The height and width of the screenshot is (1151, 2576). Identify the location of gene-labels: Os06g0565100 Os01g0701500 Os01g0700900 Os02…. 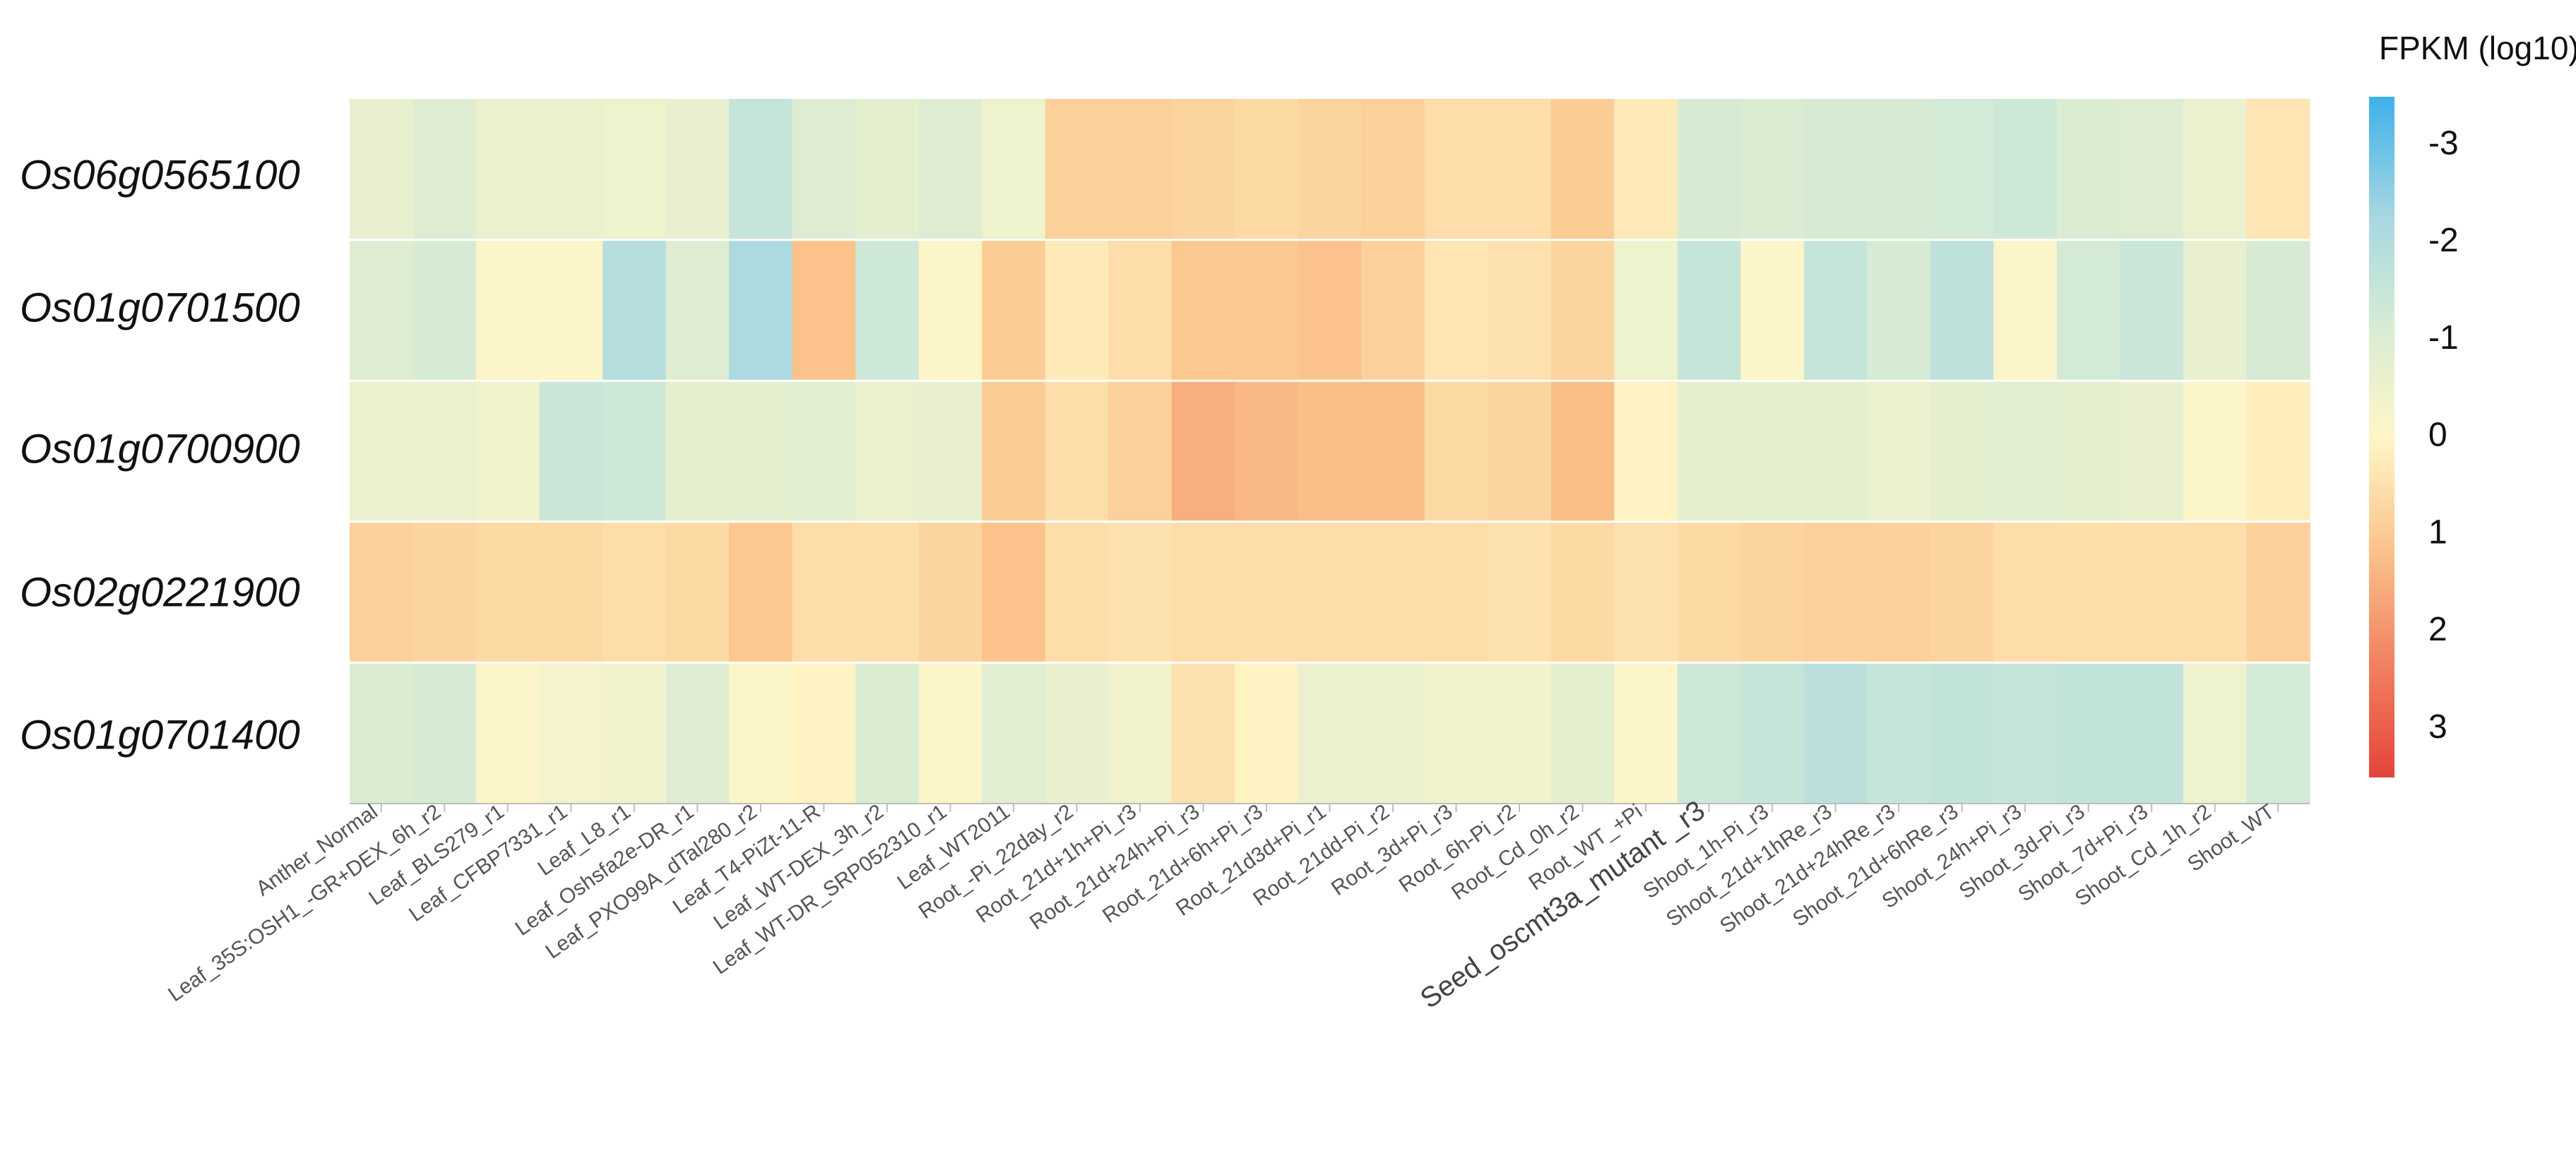
(160, 455).